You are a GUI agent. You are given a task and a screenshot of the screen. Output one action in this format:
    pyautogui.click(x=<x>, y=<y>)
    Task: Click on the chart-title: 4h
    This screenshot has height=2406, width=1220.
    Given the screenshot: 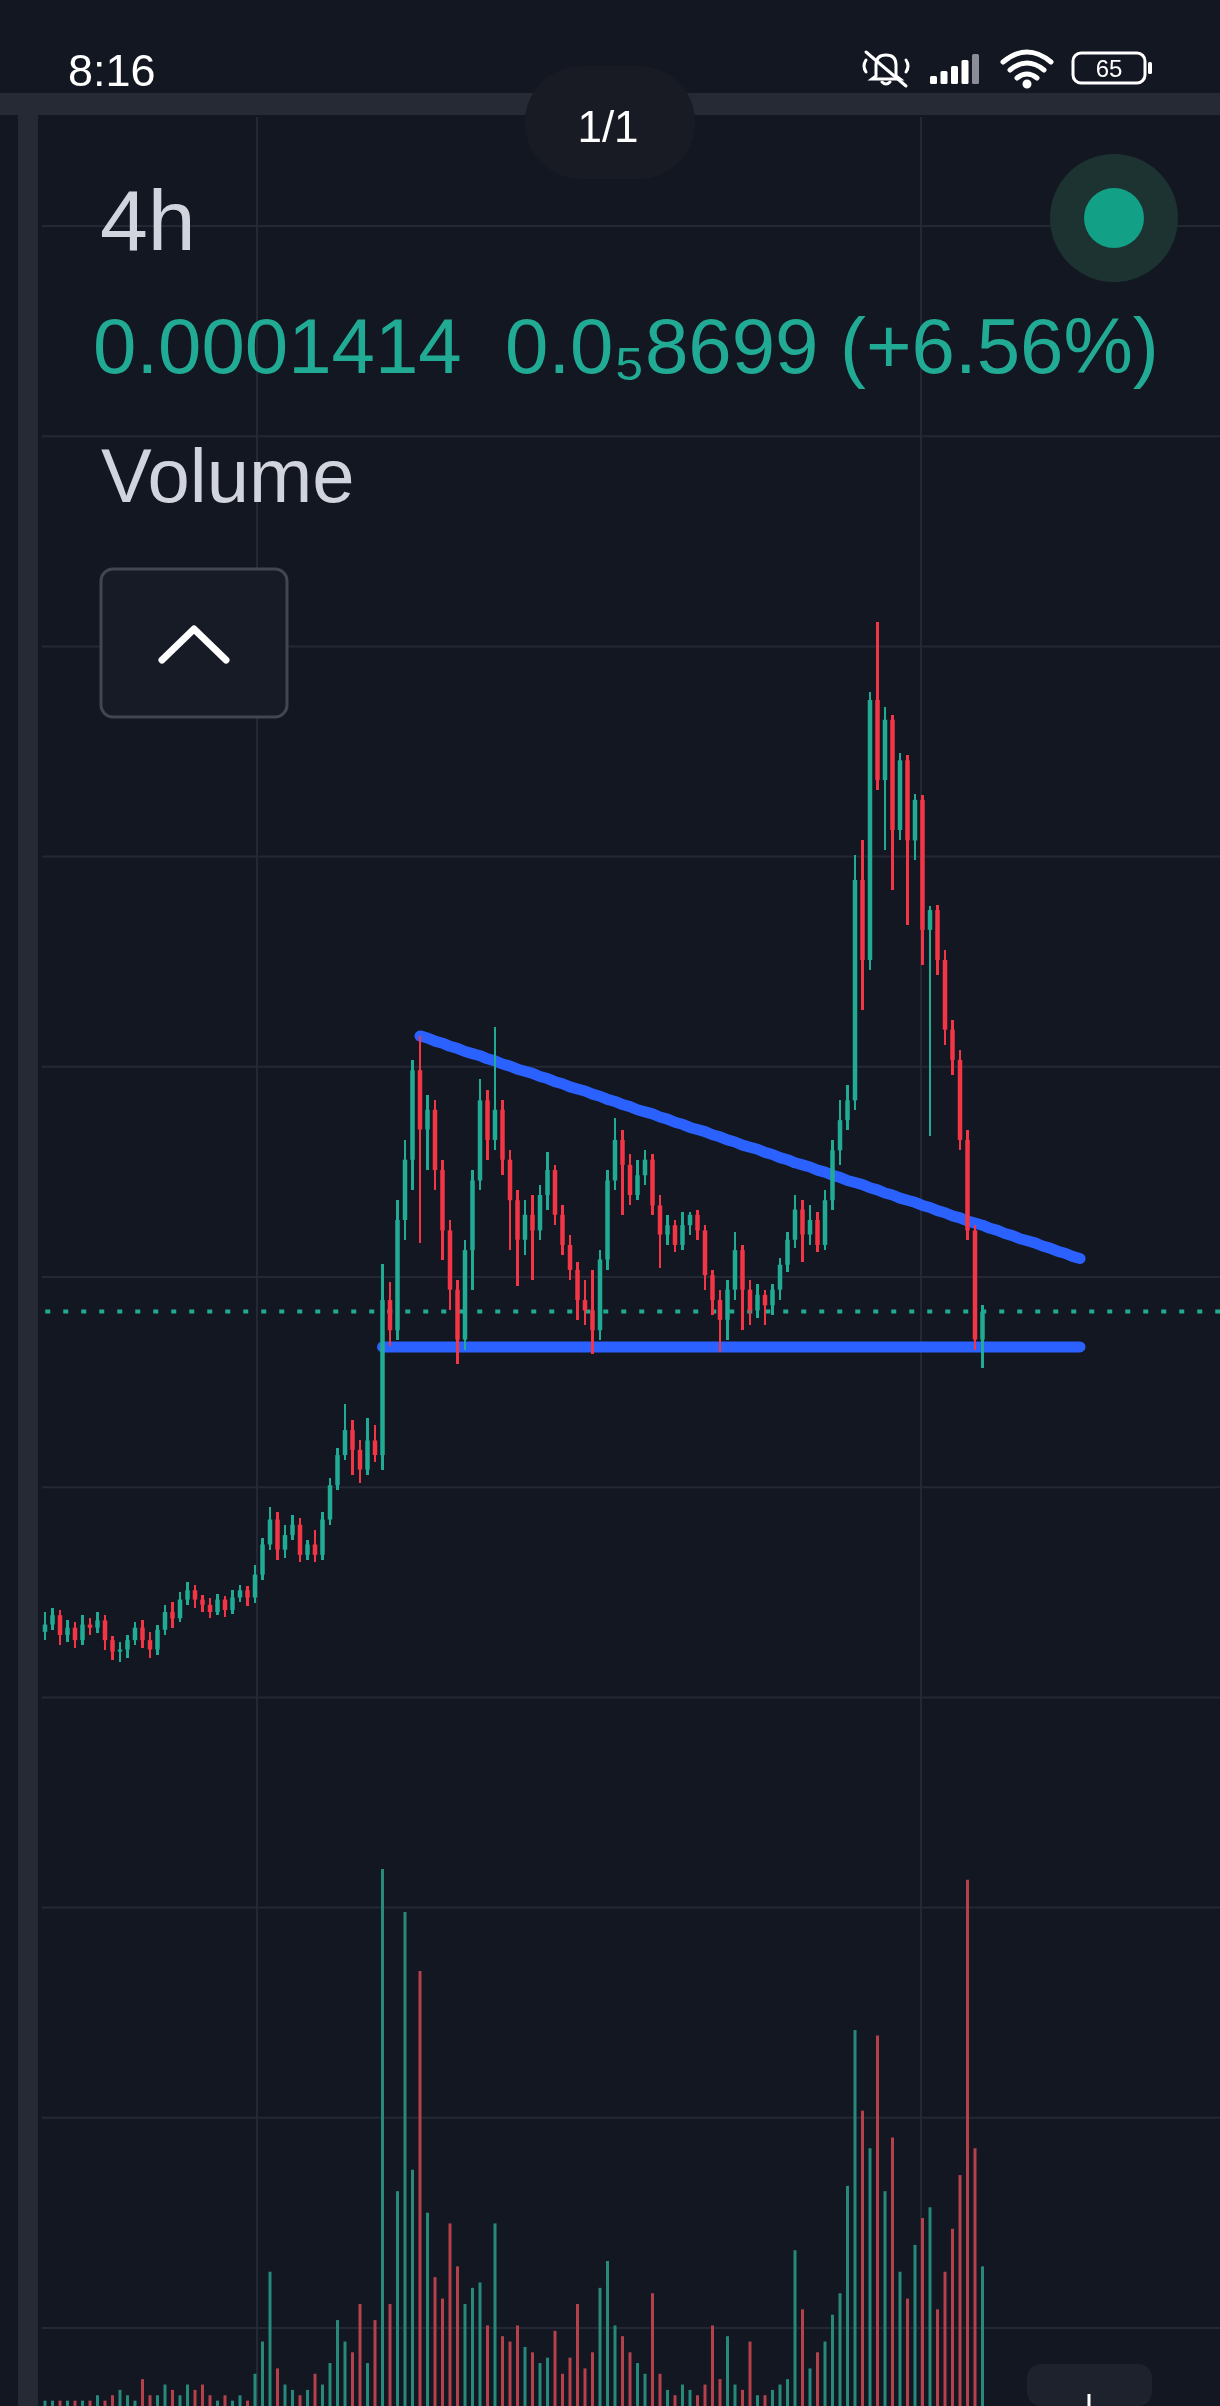 What is the action you would take?
    pyautogui.click(x=148, y=220)
    